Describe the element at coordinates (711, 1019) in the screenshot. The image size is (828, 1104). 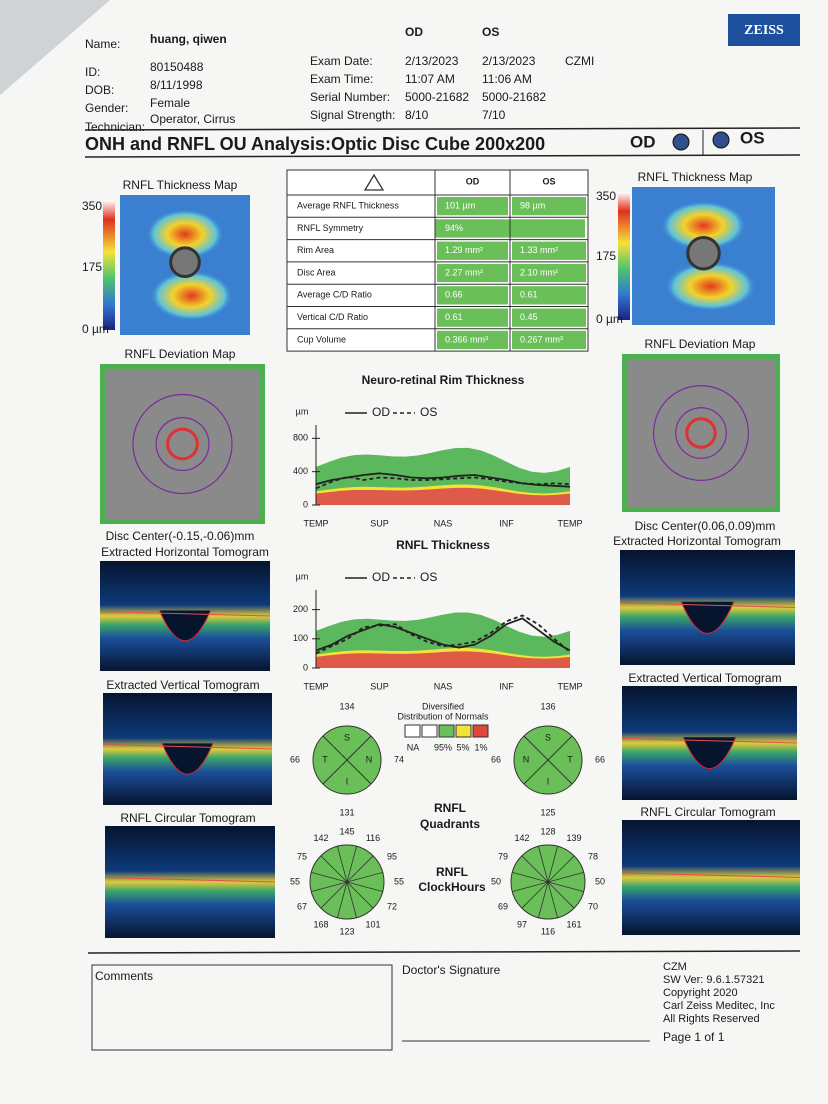
I see `footer-info: All Rights Reserved` at that location.